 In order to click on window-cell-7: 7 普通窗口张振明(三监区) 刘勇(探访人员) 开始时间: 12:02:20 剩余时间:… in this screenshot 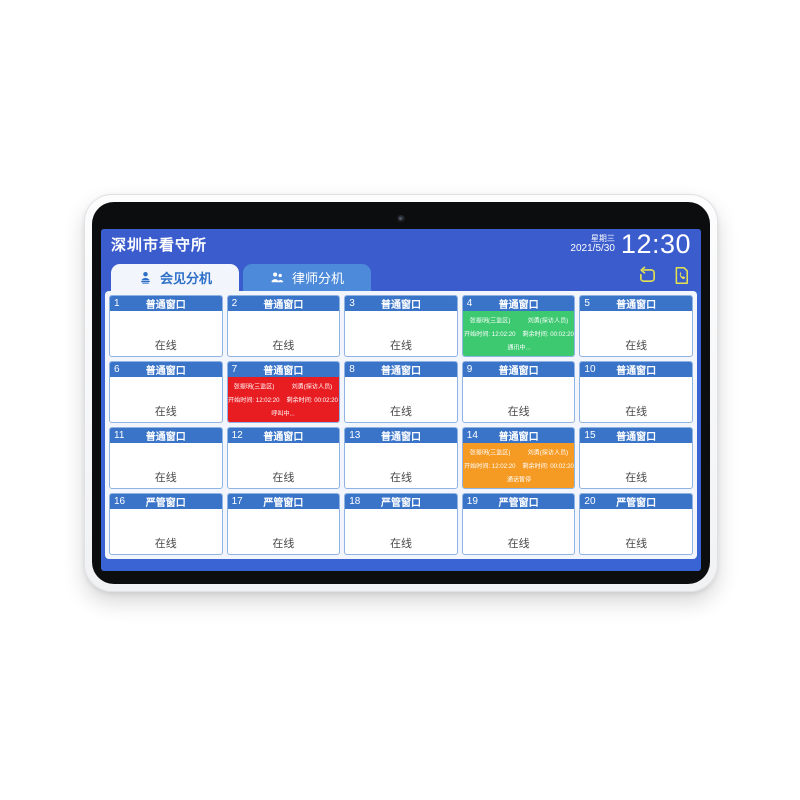, I will do `click(283, 392)`.